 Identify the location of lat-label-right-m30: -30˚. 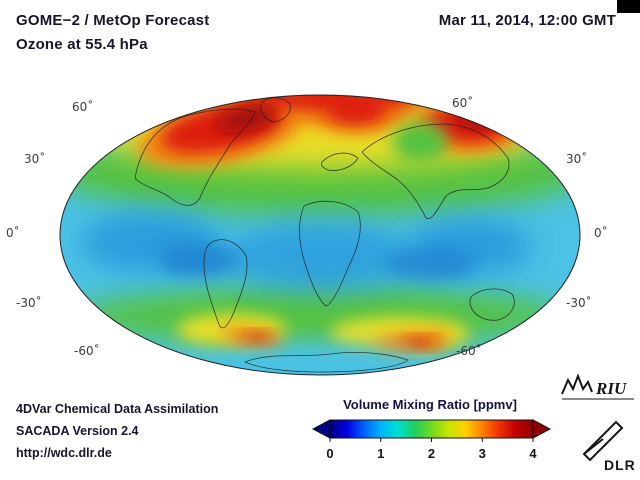
(579, 303).